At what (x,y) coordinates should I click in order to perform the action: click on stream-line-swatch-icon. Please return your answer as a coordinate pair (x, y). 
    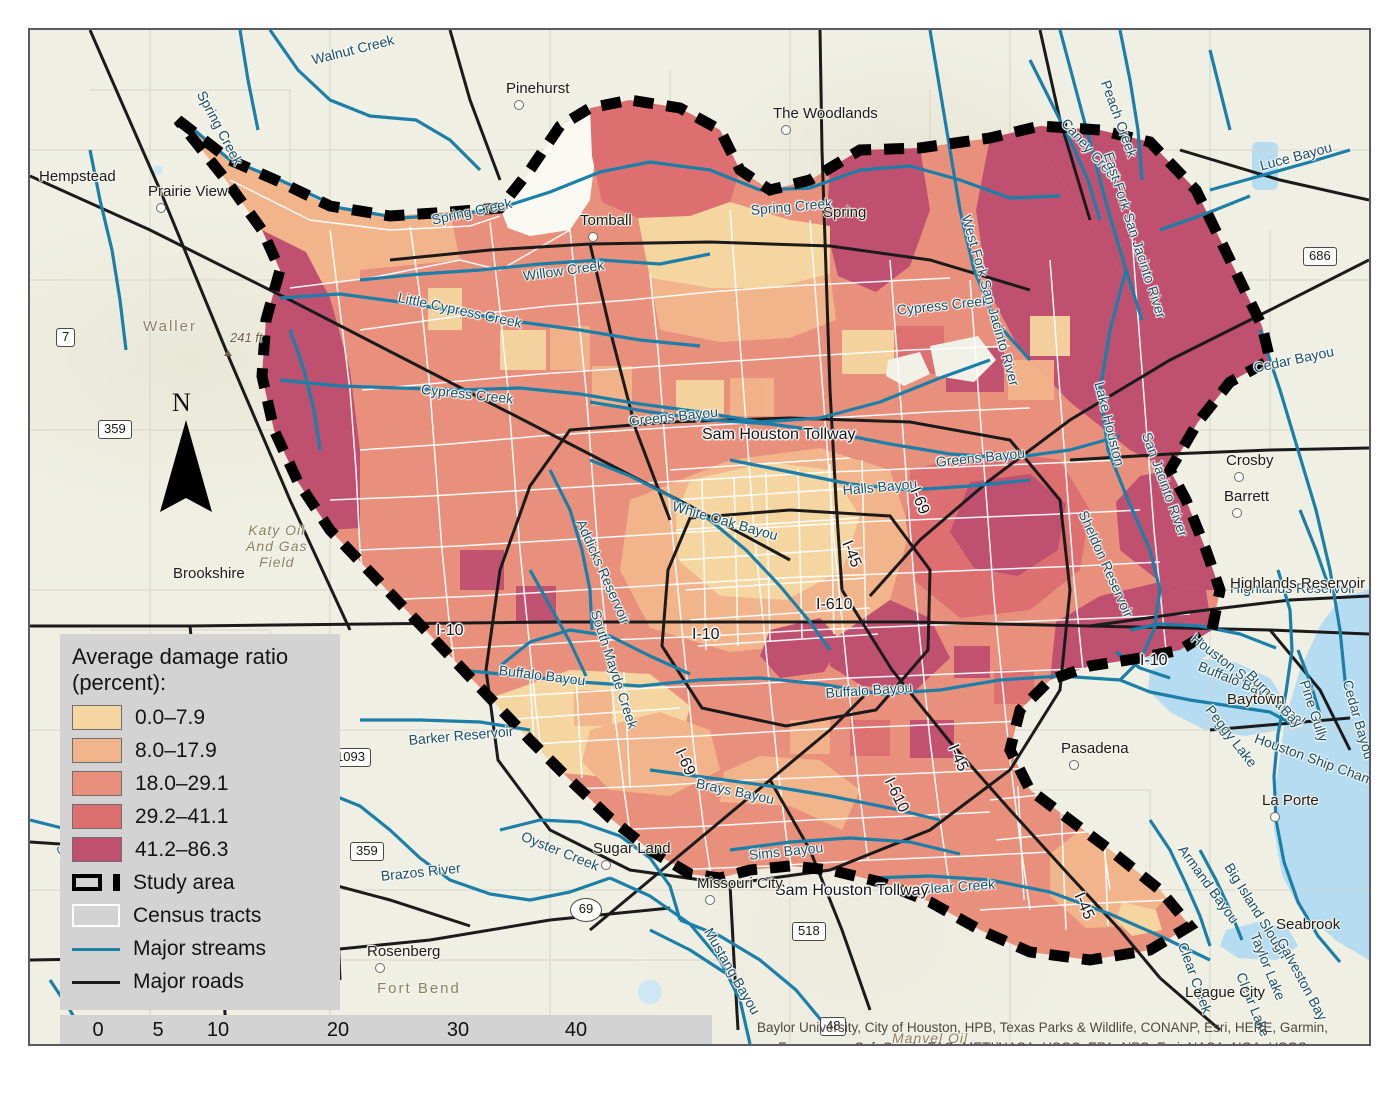
    Looking at the image, I should click on (96, 948).